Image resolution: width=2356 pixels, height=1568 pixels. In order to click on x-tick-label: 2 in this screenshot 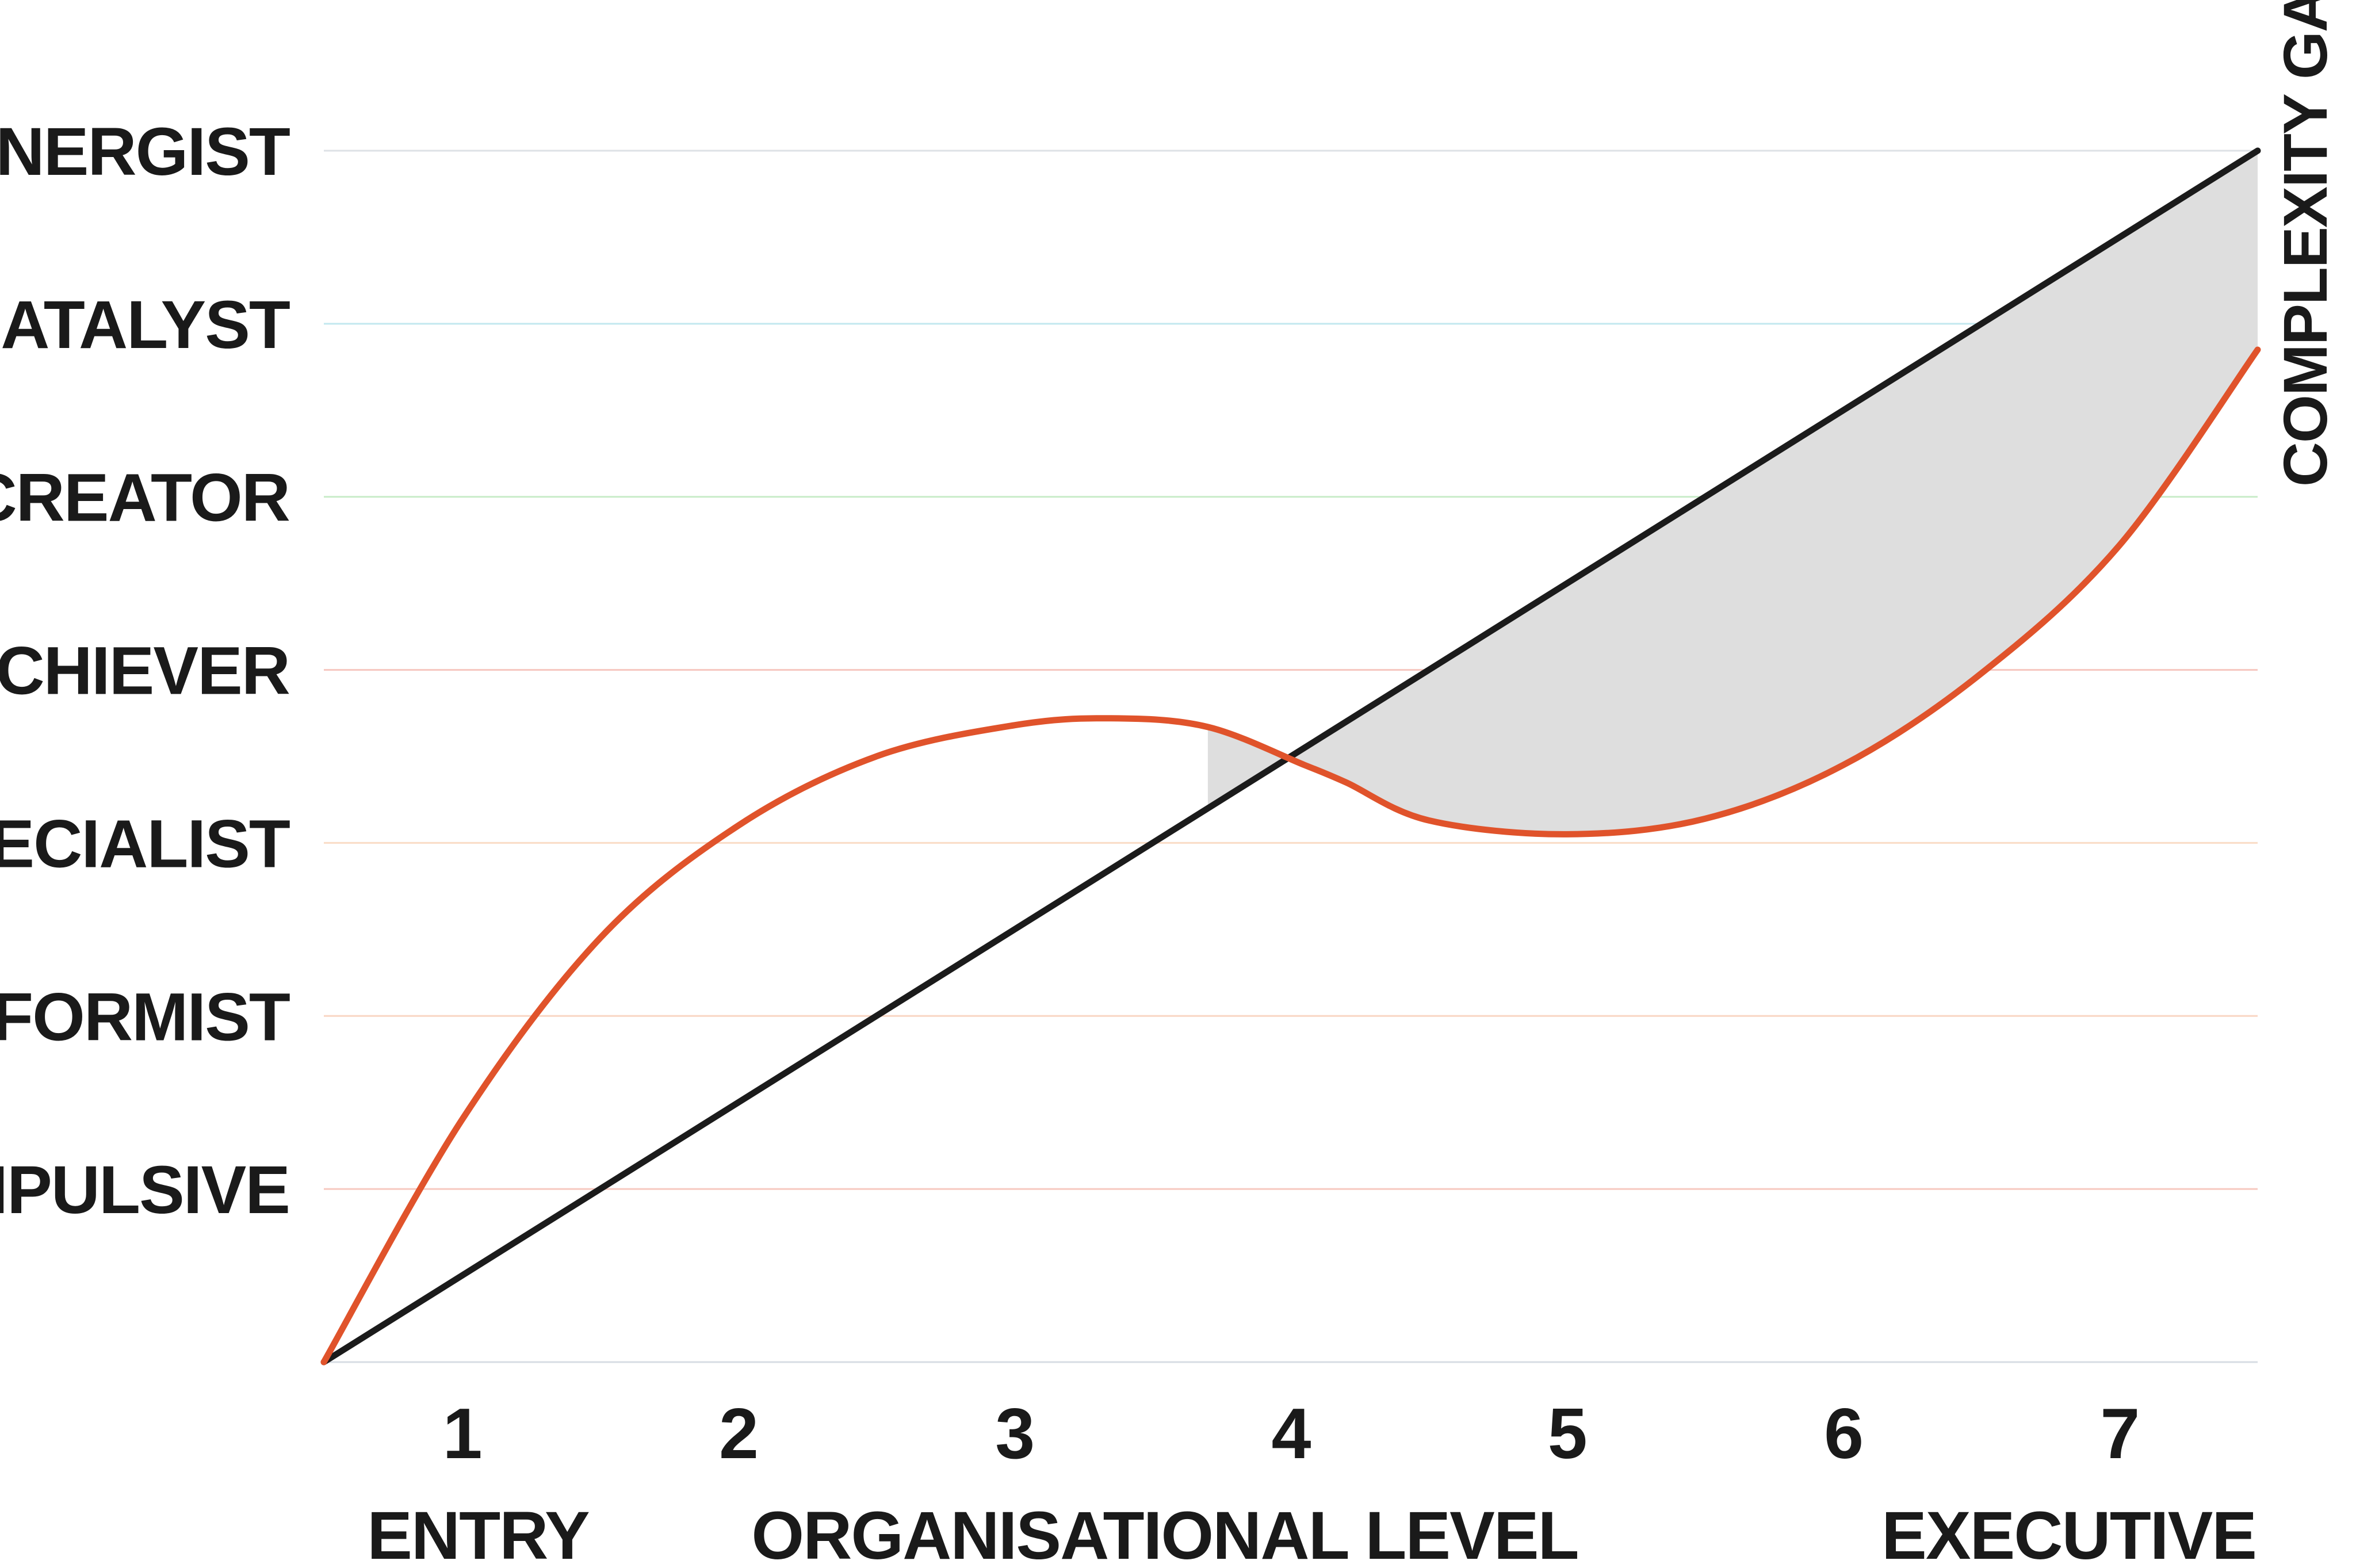, I will do `click(738, 1434)`.